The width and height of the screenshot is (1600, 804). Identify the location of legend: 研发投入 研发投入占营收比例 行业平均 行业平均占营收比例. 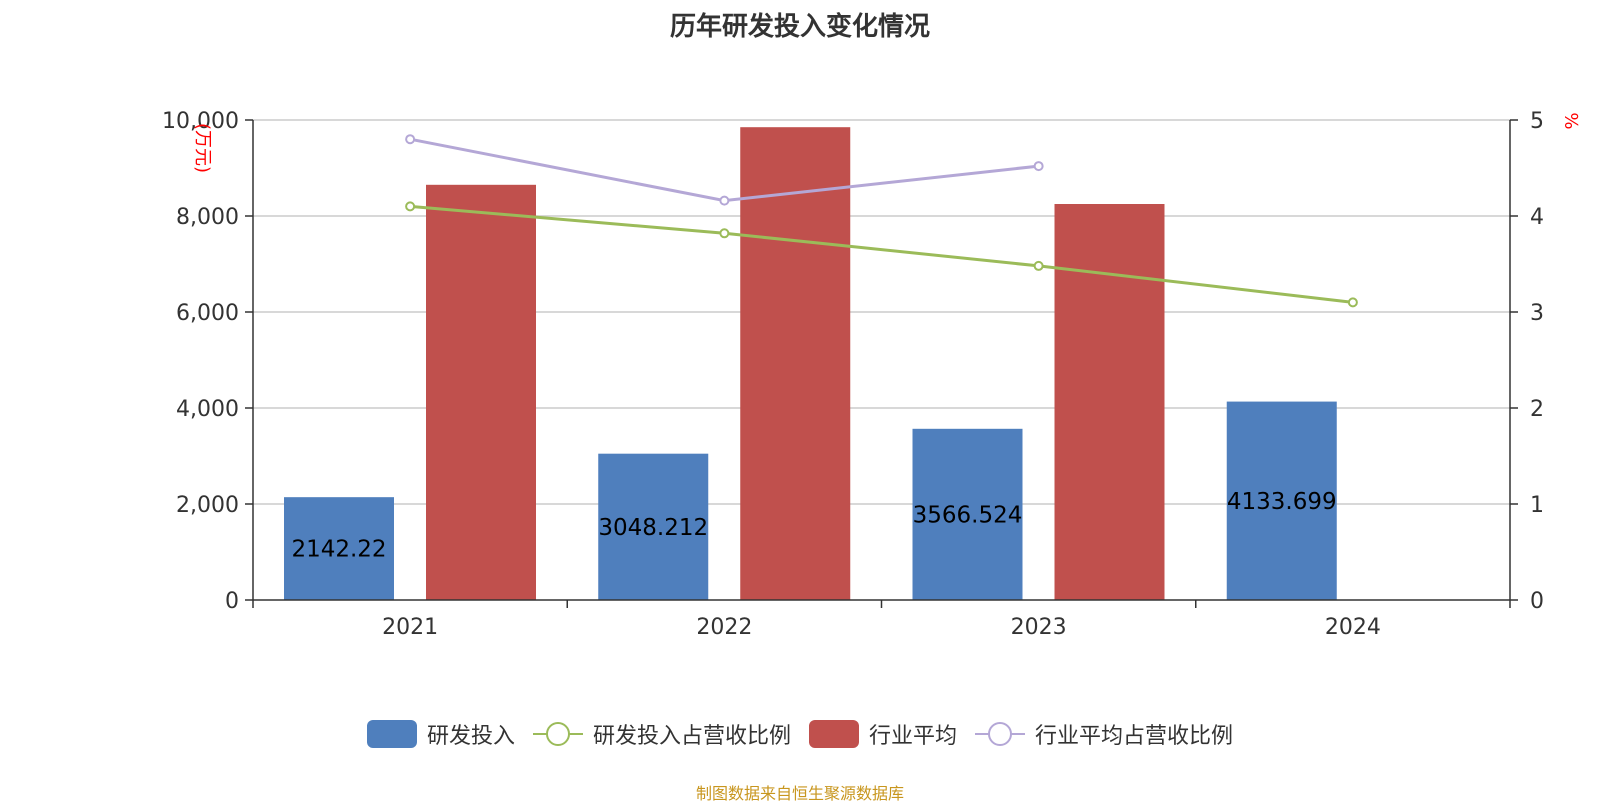
(800, 734).